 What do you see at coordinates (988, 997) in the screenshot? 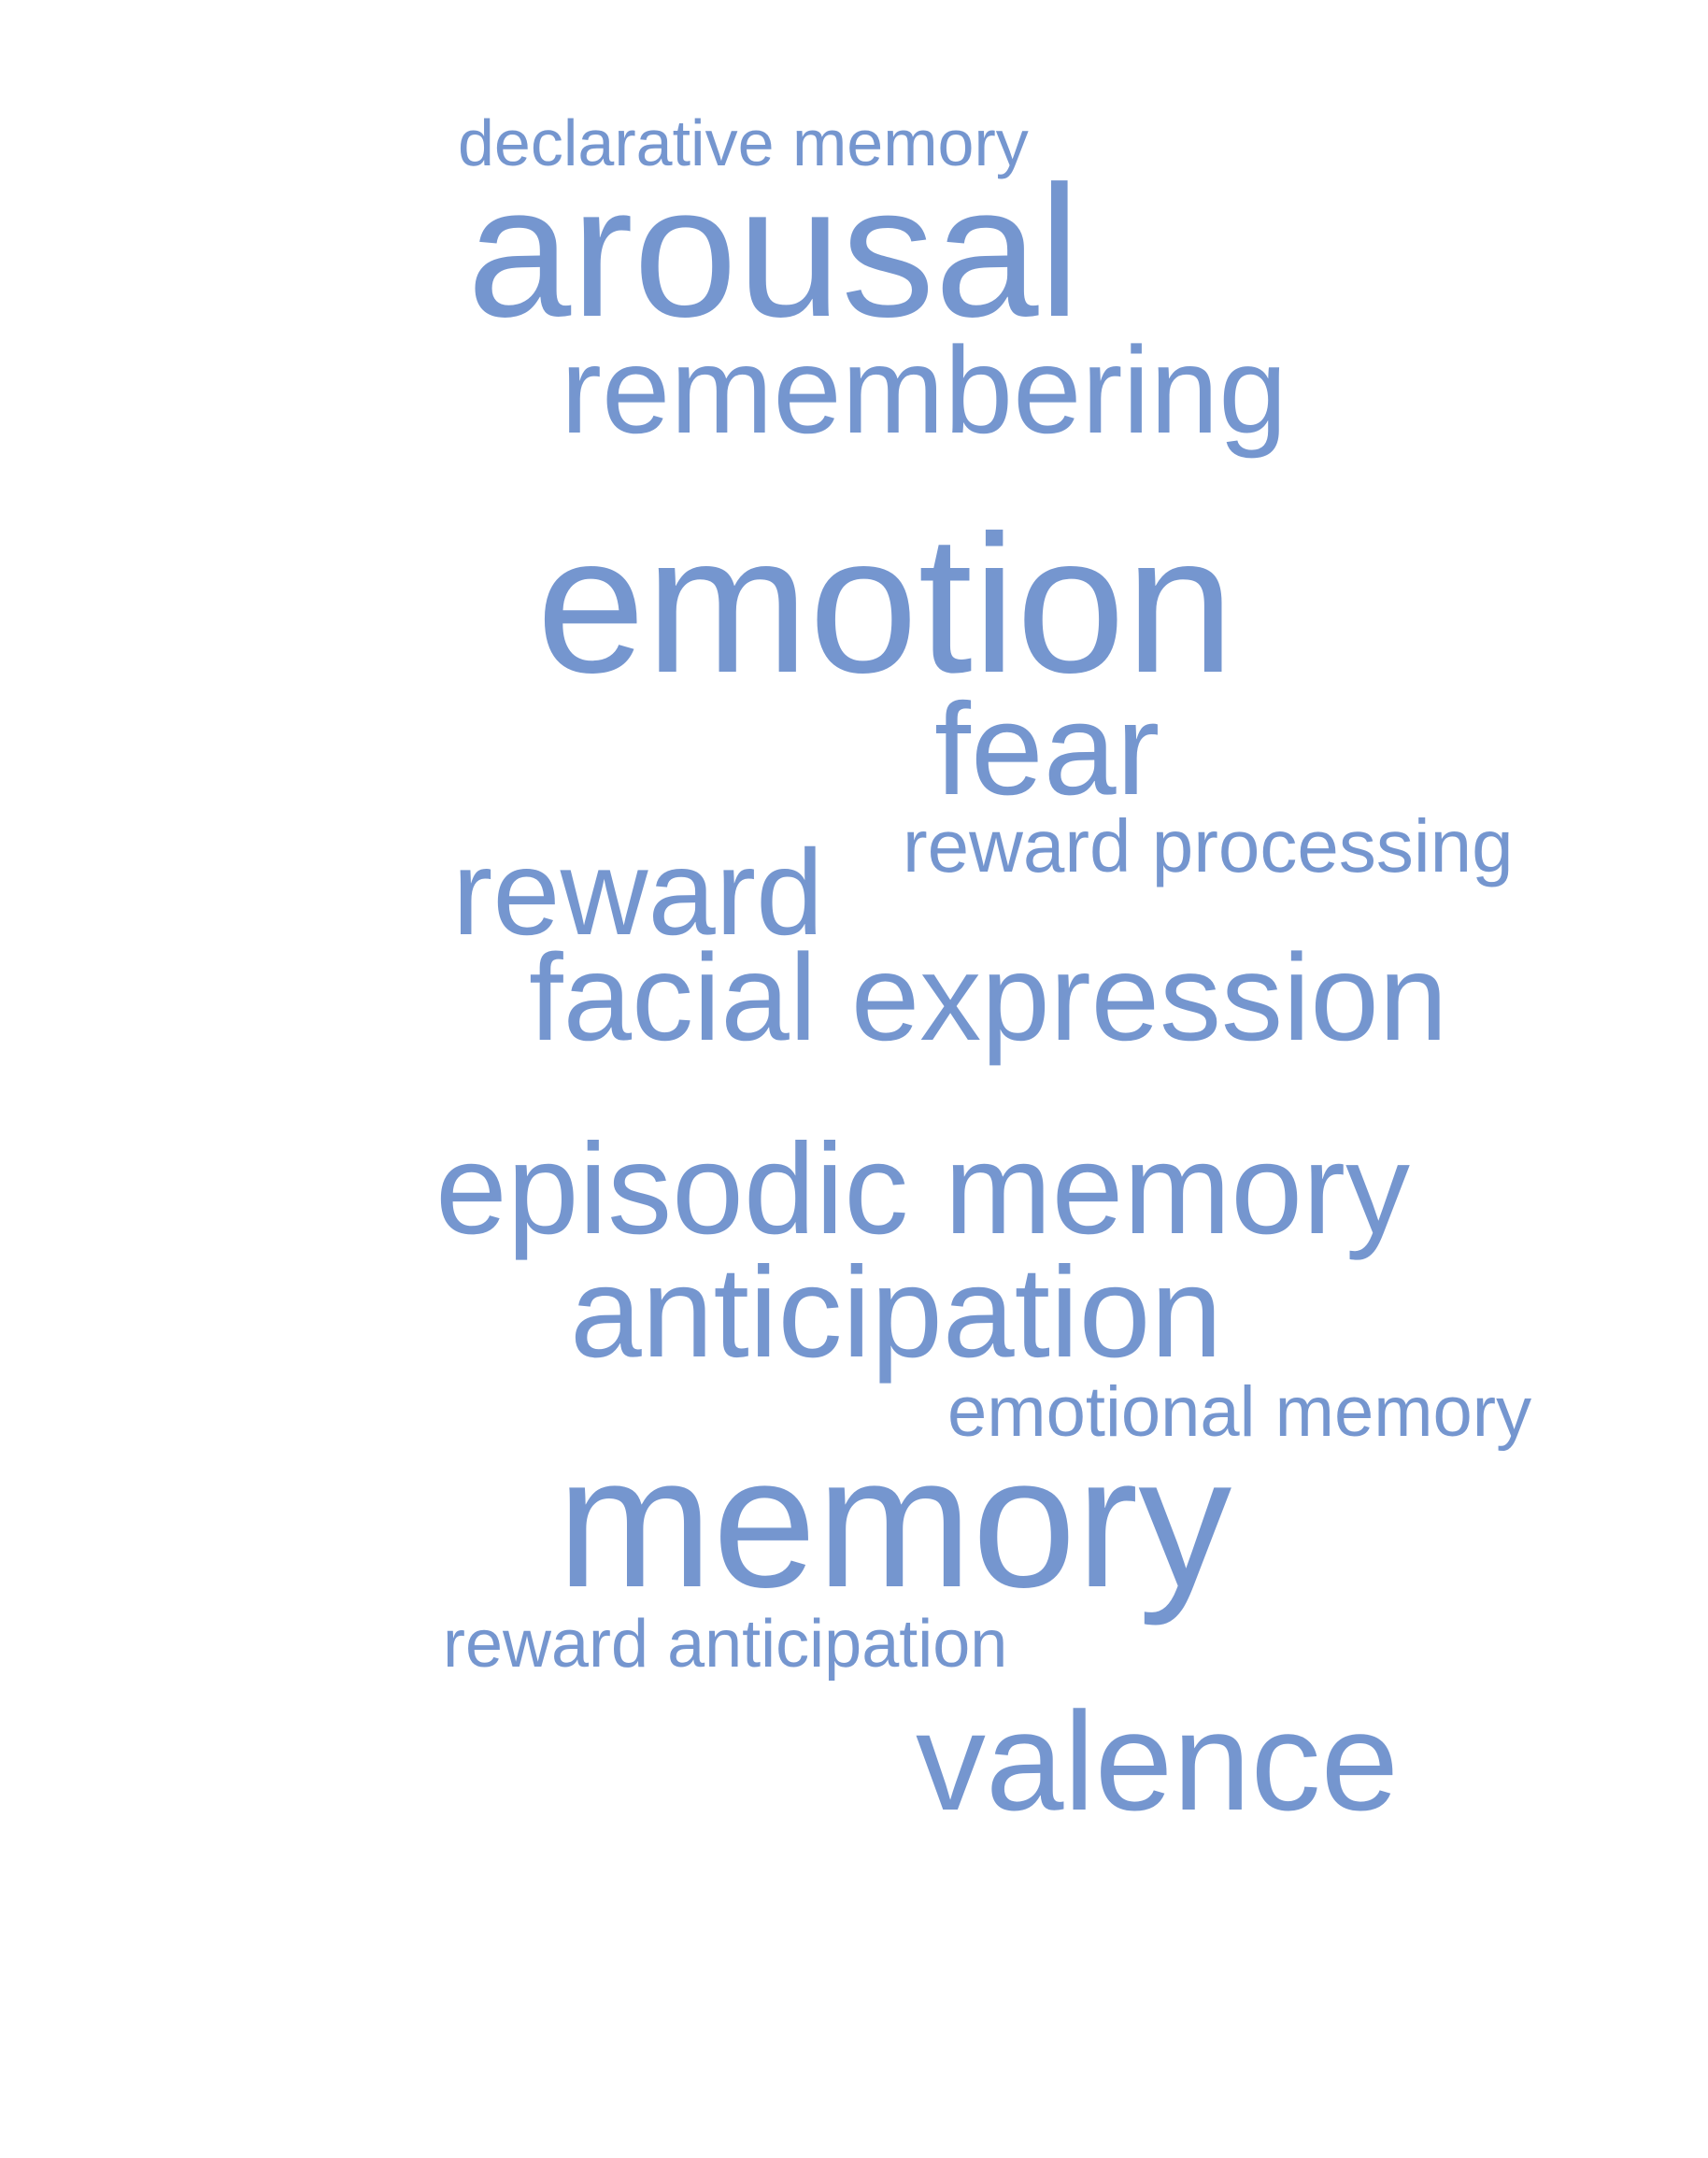
I see `word-facial-expression: facial expression` at bounding box center [988, 997].